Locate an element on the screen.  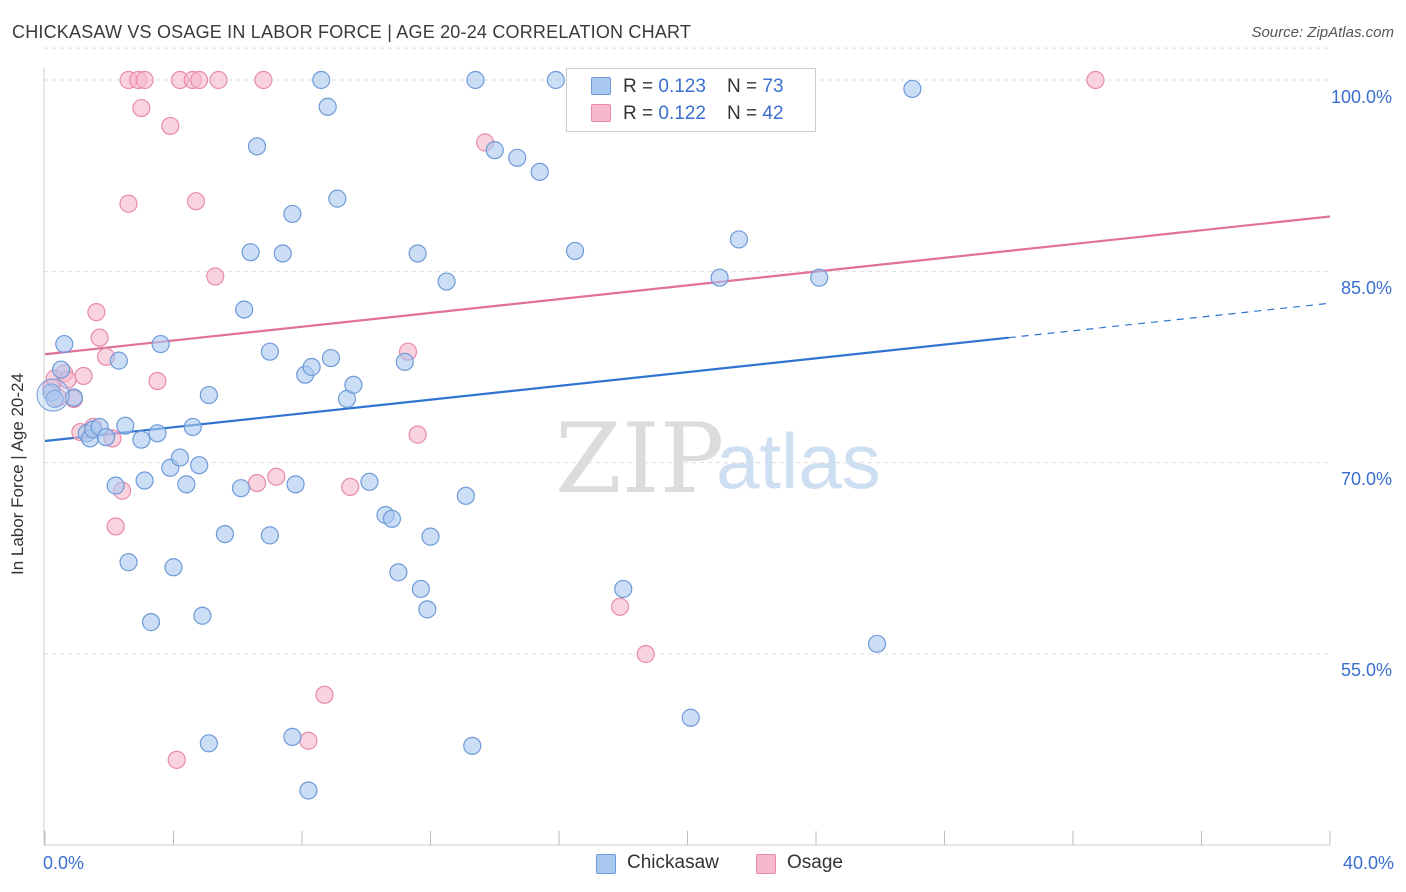
y-tick-label-100: 100.0% is located at coordinates (1361, 97).